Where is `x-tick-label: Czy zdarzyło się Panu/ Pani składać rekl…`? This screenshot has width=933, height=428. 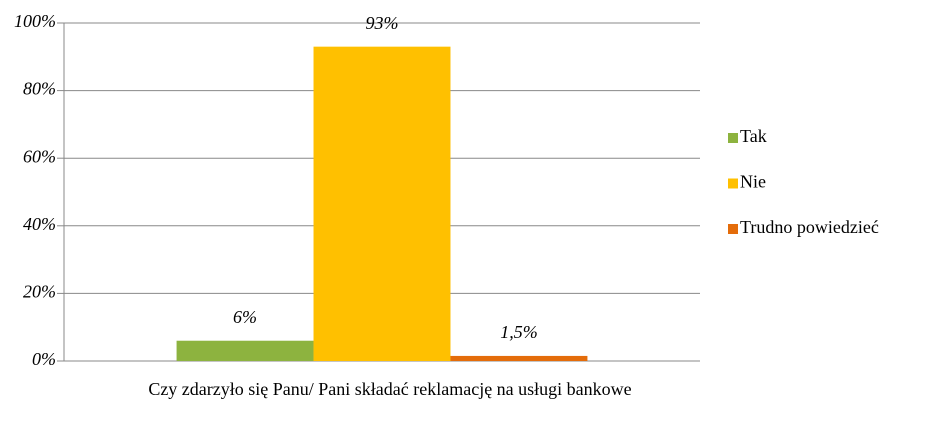
x-tick-label: Czy zdarzyło się Panu/ Pani składać rekl… is located at coordinates (390, 389).